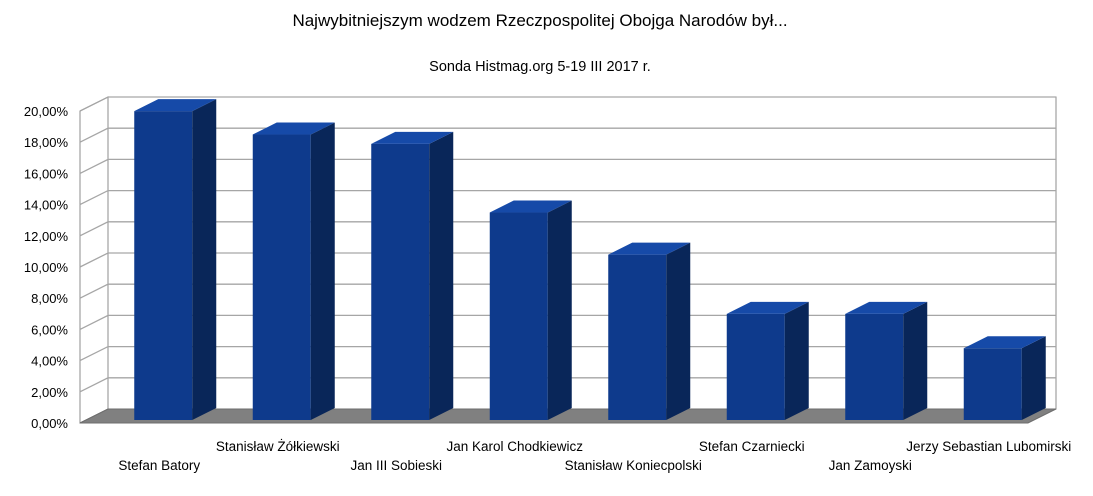 The width and height of the screenshot is (1093, 496). I want to click on chart-subtitle: Sonda Histmag.org 5-19 III 2017 r., so click(540, 67).